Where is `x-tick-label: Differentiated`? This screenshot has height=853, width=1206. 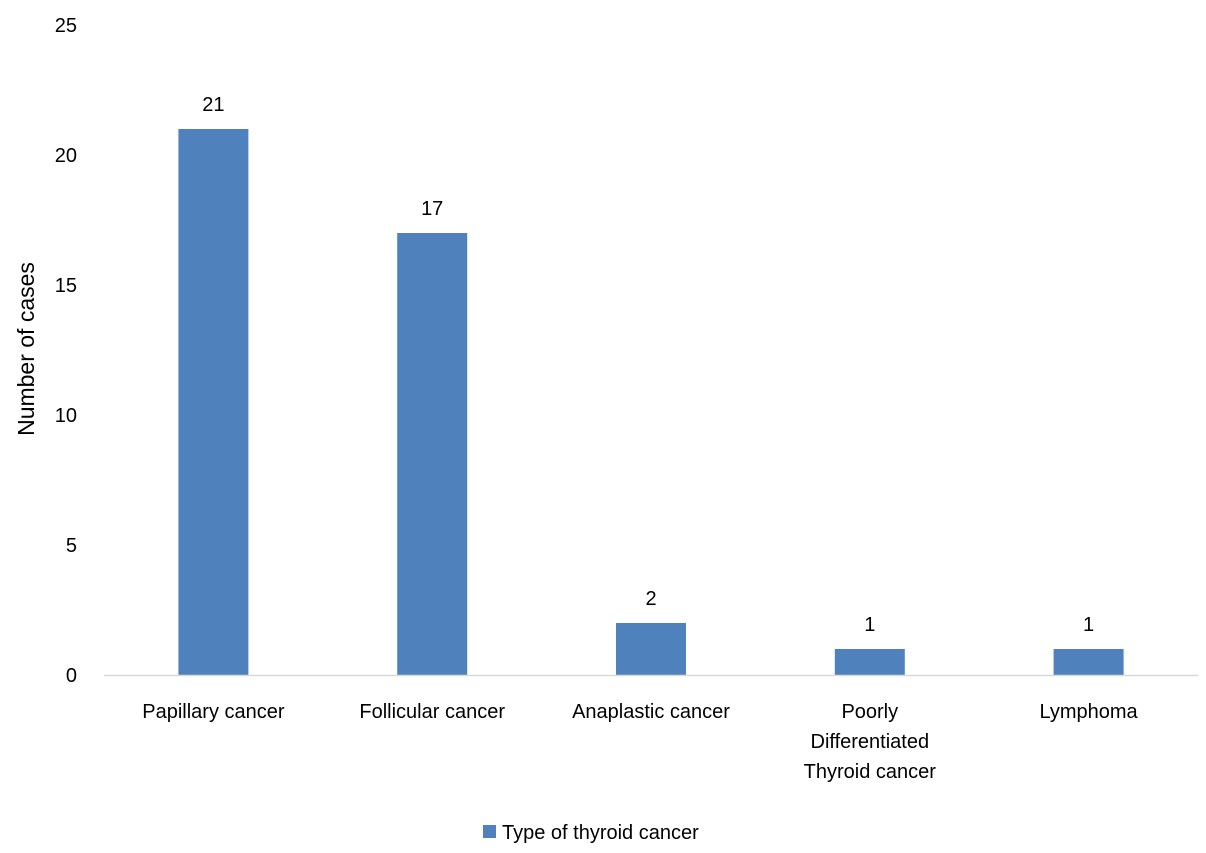 x-tick-label: Differentiated is located at coordinates (870, 742).